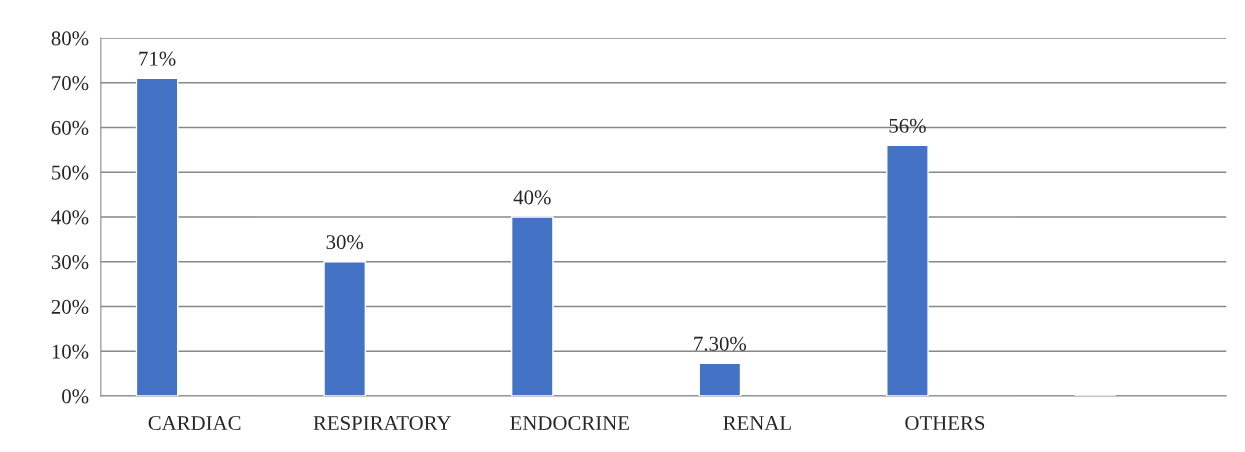 This screenshot has height=452, width=1245. I want to click on y-tick-label: 70%, so click(70, 83).